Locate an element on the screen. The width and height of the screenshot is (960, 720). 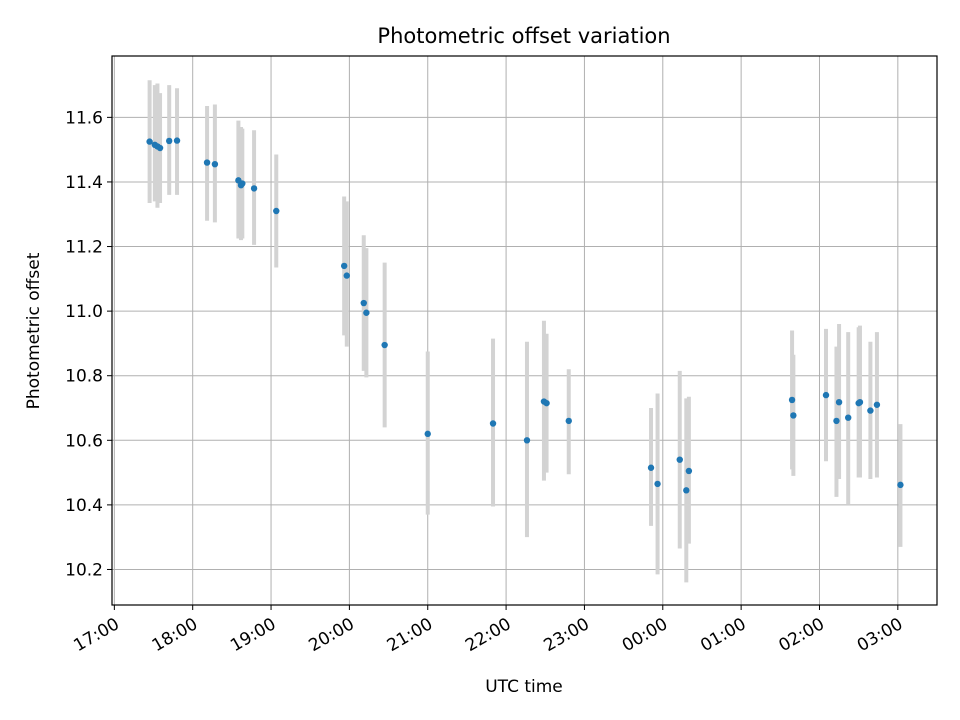
x-tick-label: 18:00 is located at coordinates (175, 635).